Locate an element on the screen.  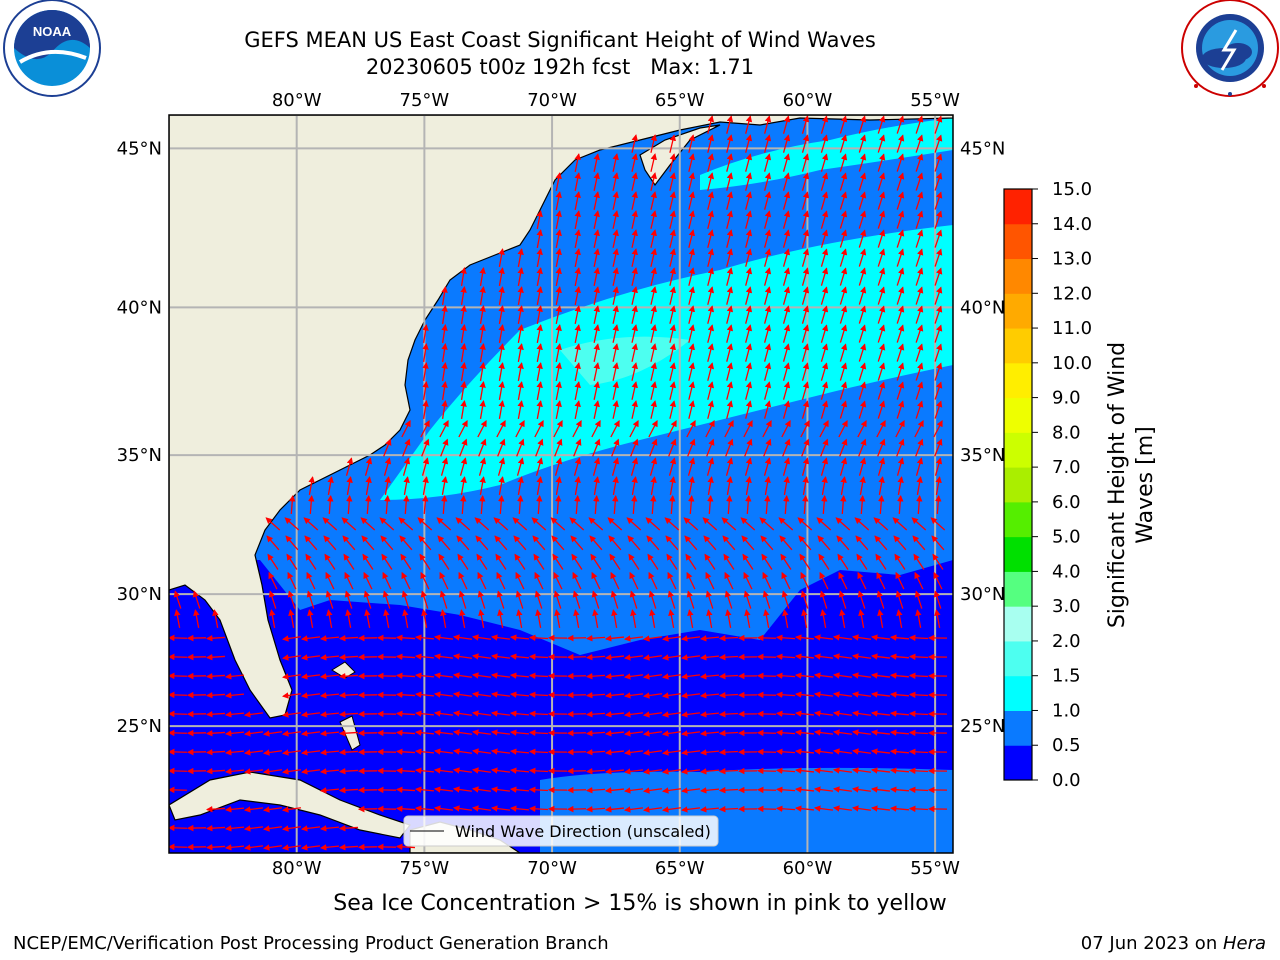
wave-field-1.5-2.0 is located at coordinates (625, 360).